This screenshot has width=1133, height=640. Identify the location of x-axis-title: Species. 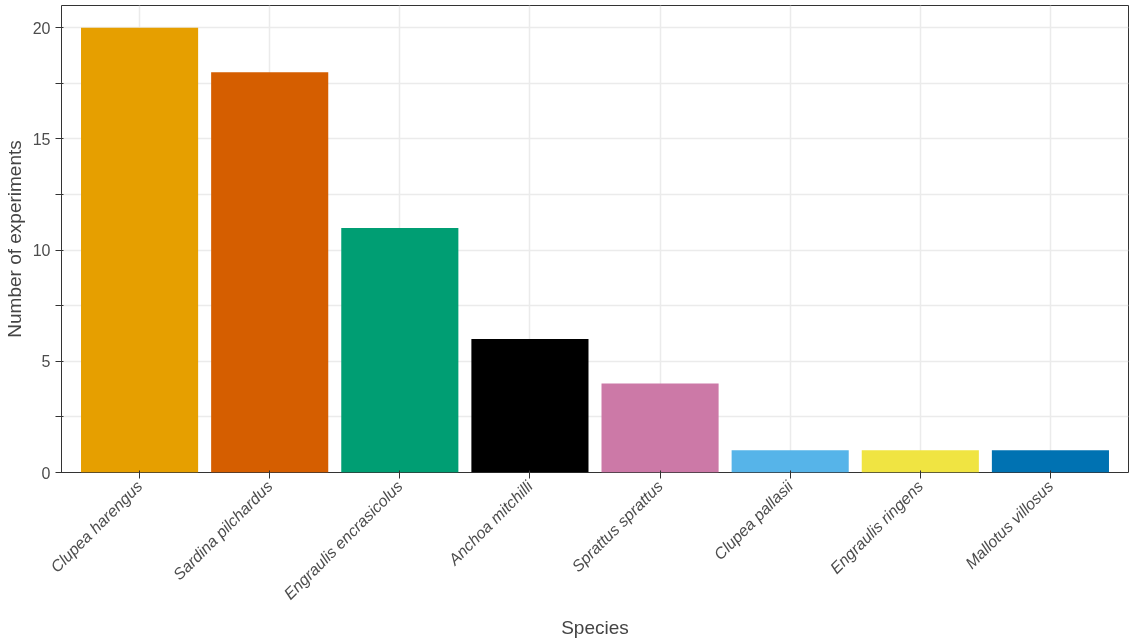
(595, 627).